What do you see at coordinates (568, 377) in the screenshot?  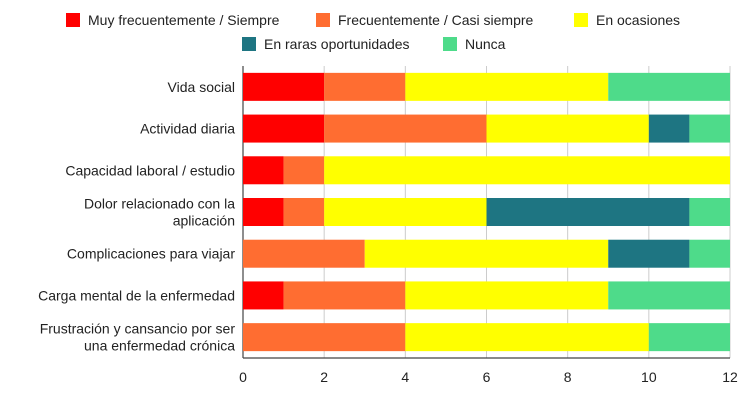 I see `x-tick-label: 8` at bounding box center [568, 377].